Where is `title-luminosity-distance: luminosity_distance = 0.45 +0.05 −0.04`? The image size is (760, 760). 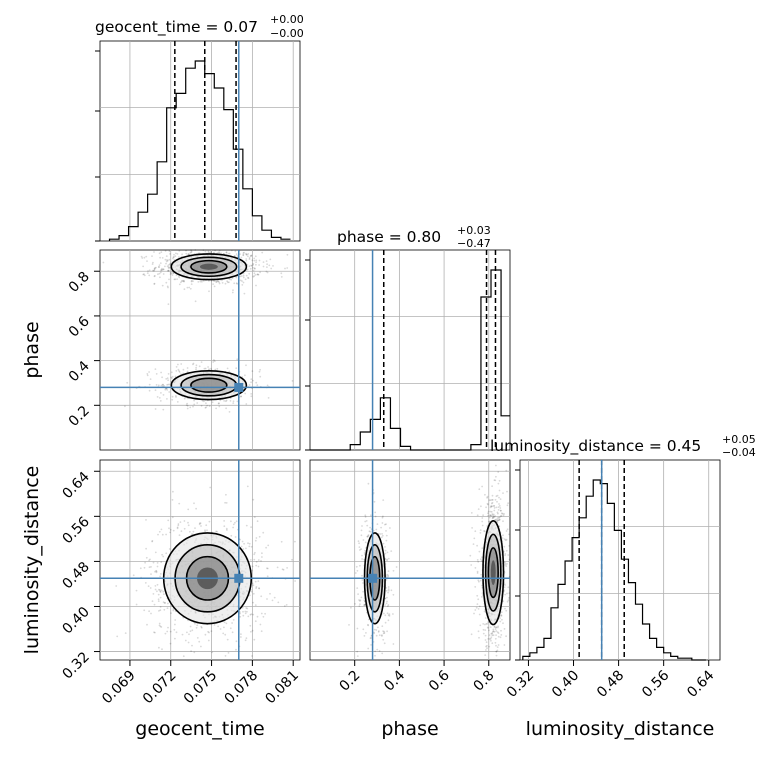 title-luminosity-distance: luminosity_distance = 0.45 +0.05 −0.04 is located at coordinates (623, 446).